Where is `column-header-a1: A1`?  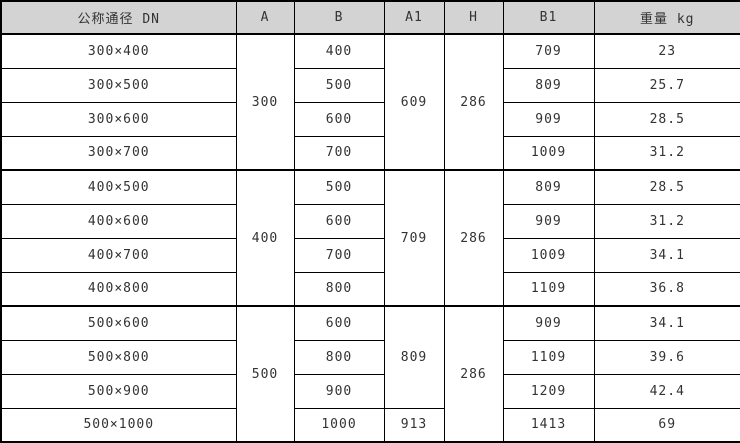 column-header-a1: A1 is located at coordinates (414, 17).